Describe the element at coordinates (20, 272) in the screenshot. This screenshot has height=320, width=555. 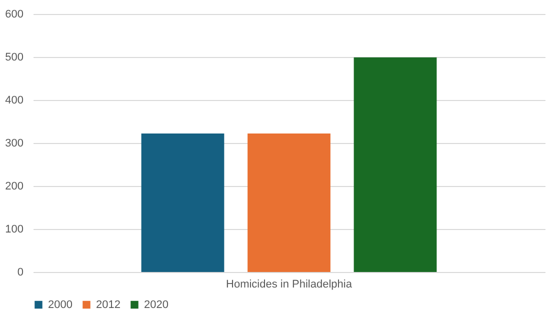
I see `y-tick-label: 0` at that location.